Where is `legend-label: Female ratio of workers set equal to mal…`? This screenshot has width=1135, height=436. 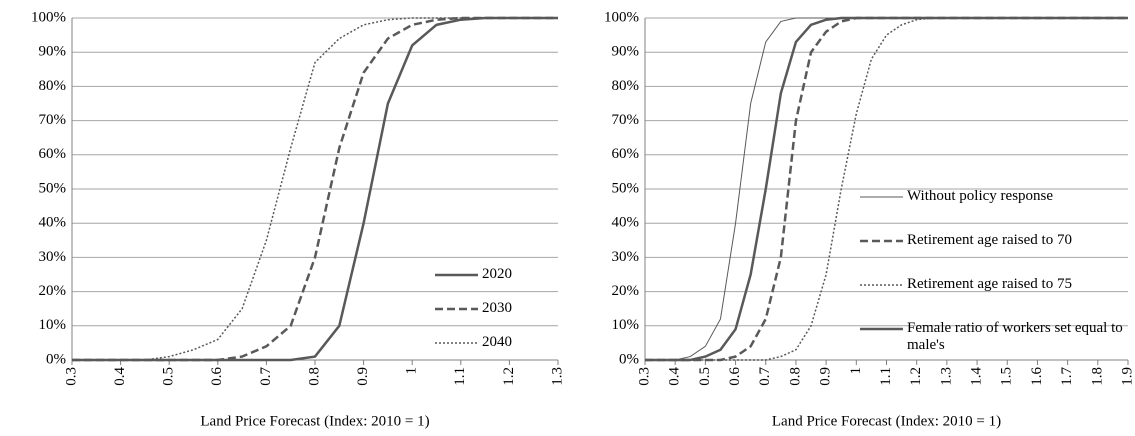
legend-label: Female ratio of workers set equal to mal… is located at coordinates (1015, 336).